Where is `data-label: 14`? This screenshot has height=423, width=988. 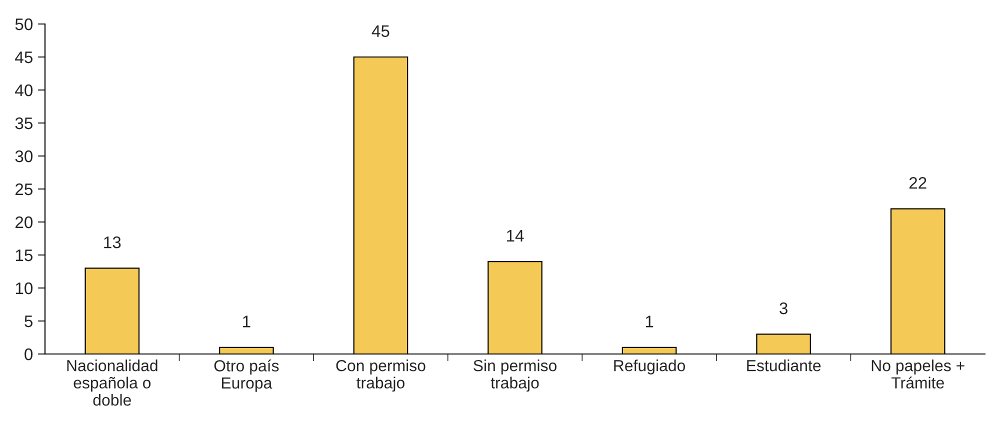 data-label: 14 is located at coordinates (515, 236).